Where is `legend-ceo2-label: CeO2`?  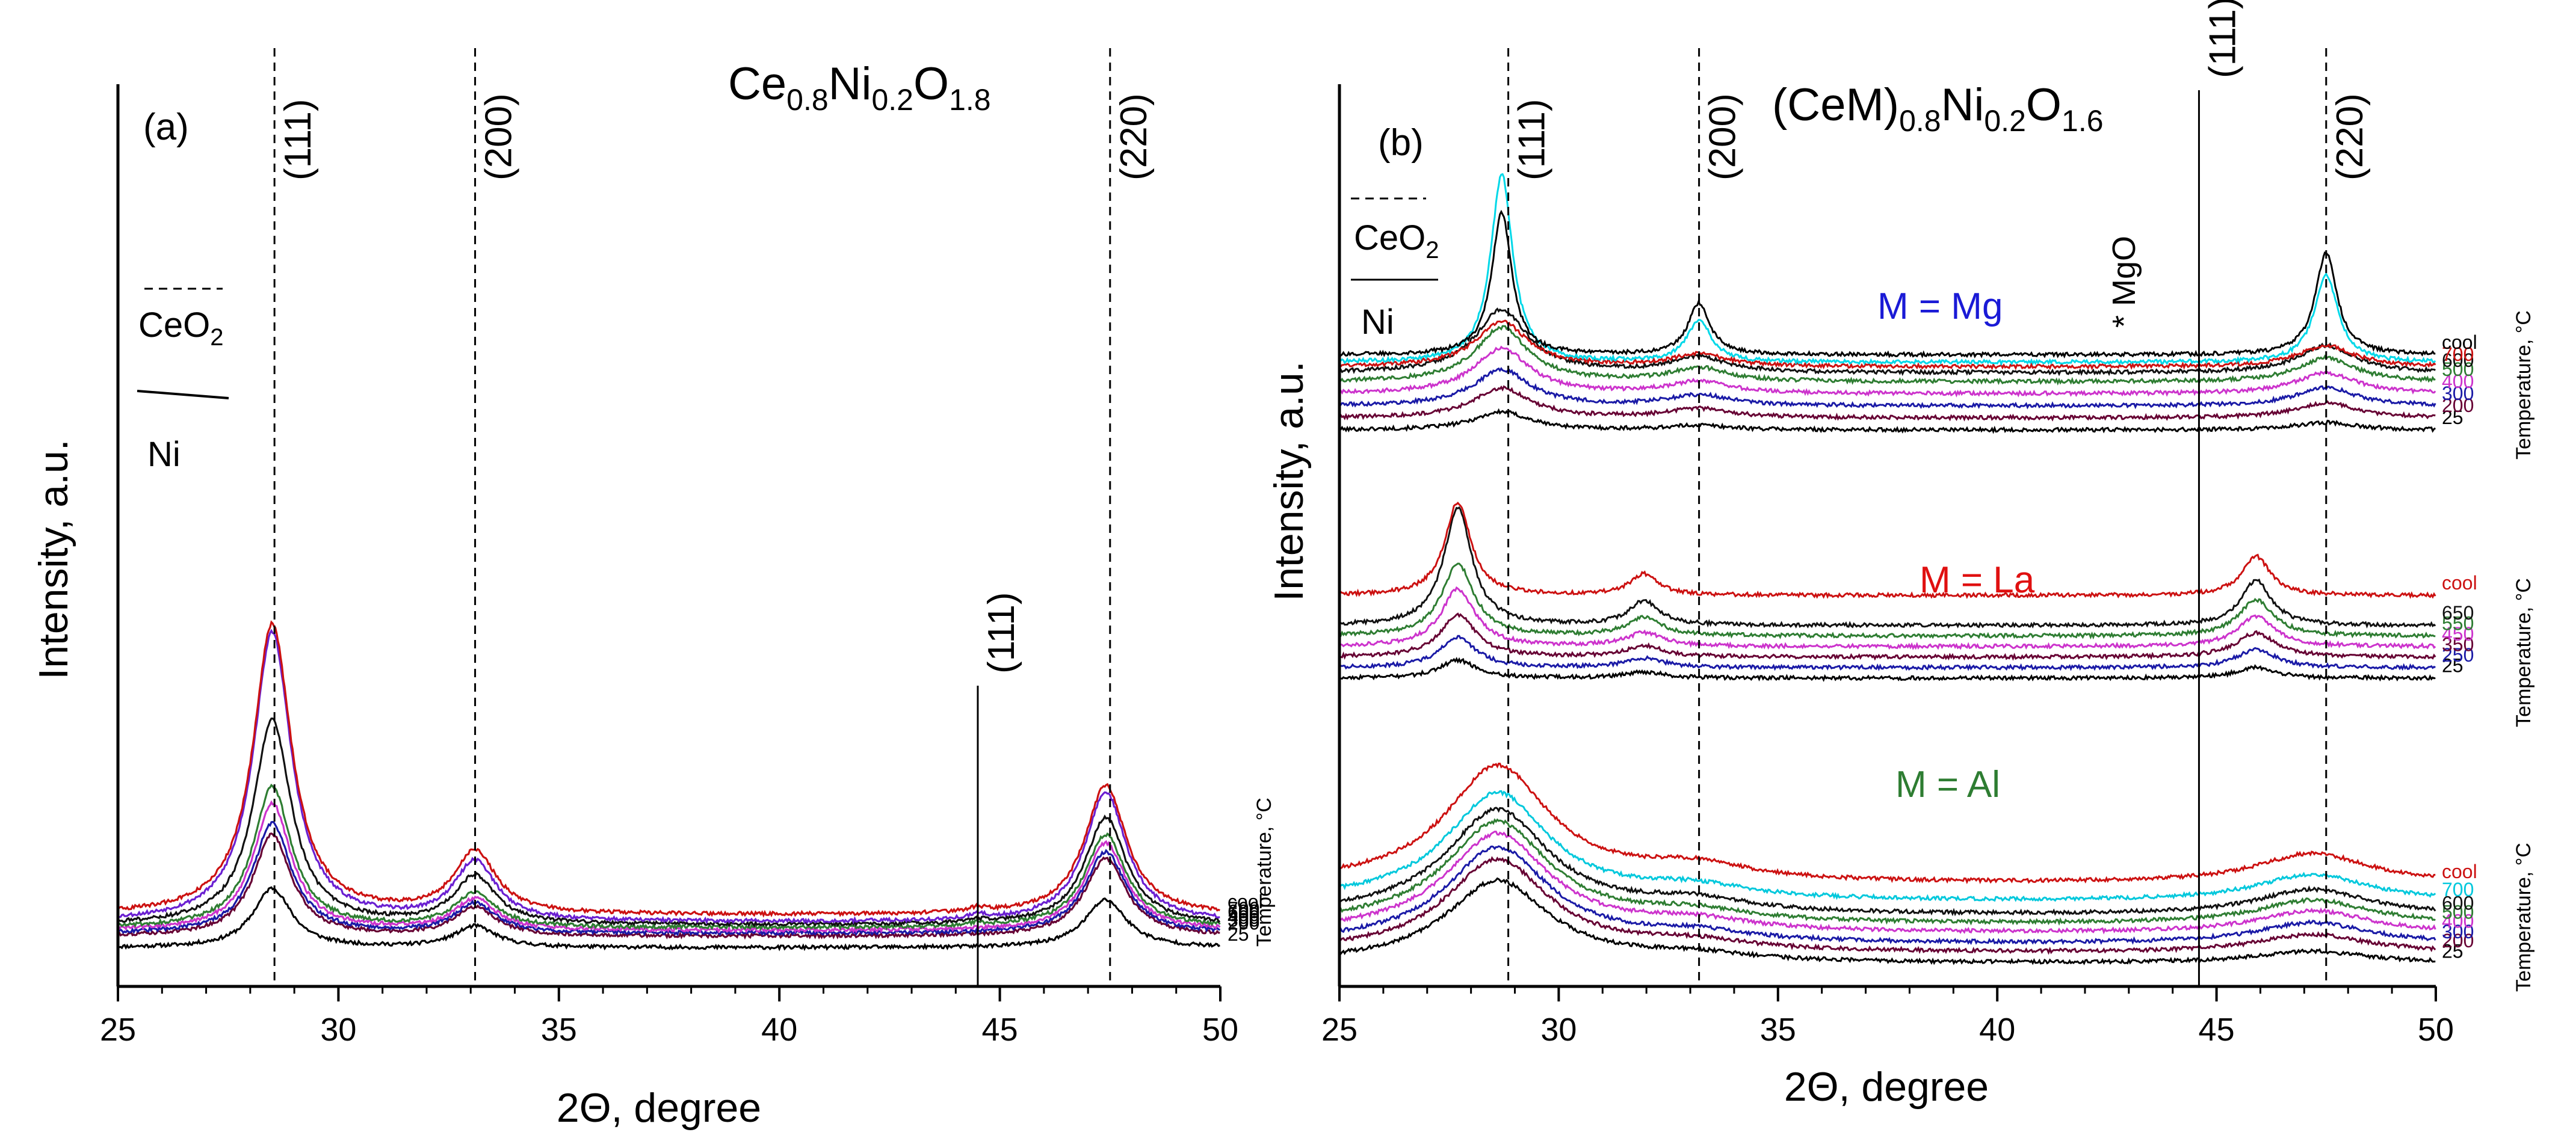 legend-ceo2-label: CeO2 is located at coordinates (181, 328).